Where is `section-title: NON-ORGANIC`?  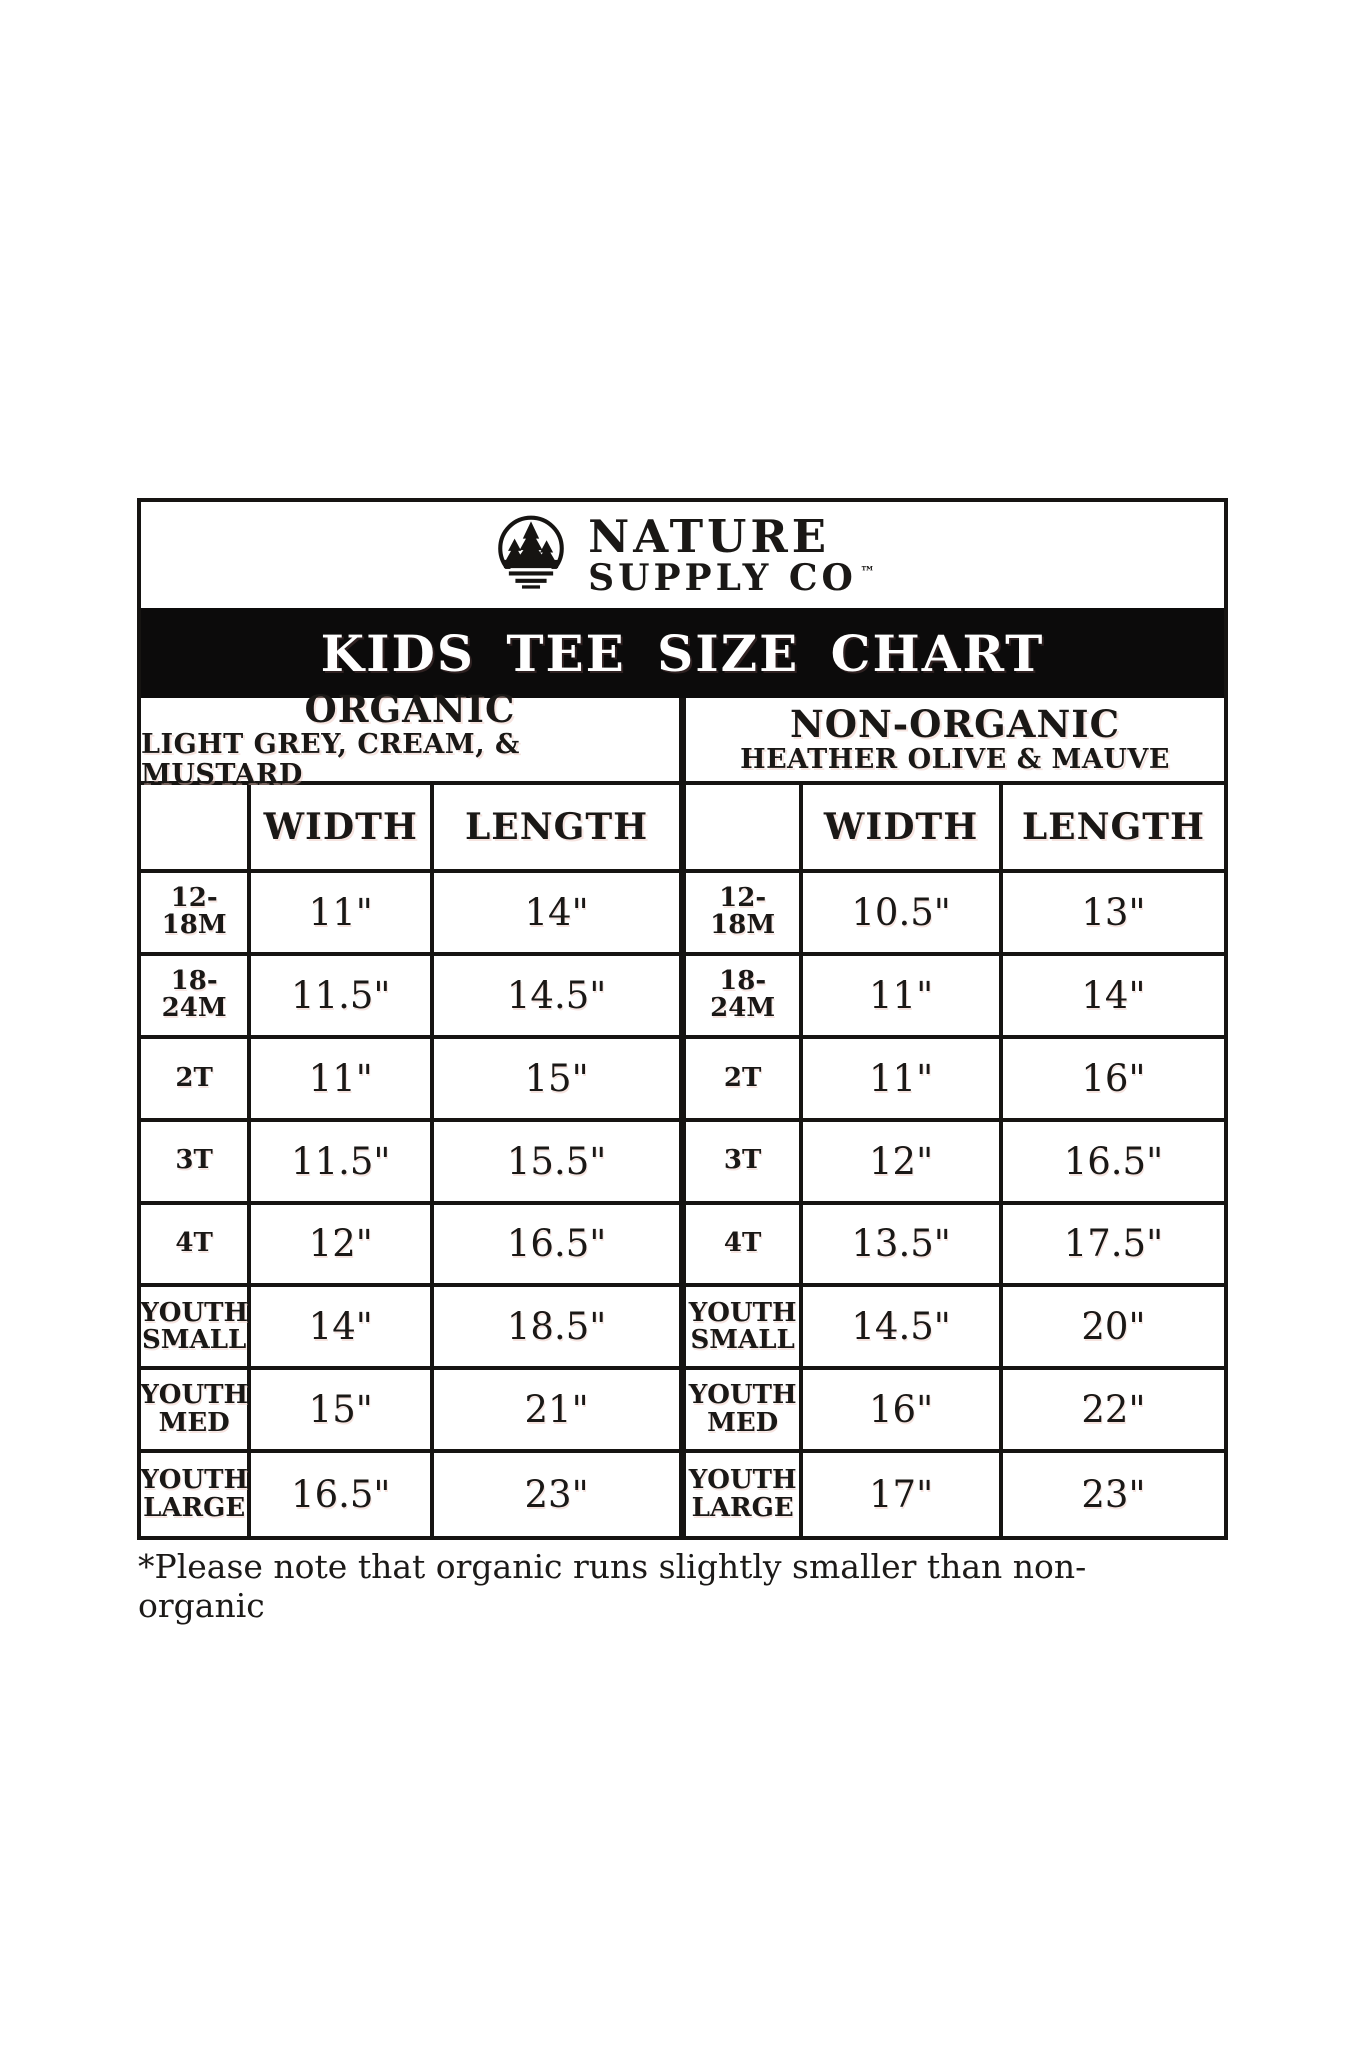
section-title: NON-ORGANIC is located at coordinates (955, 723).